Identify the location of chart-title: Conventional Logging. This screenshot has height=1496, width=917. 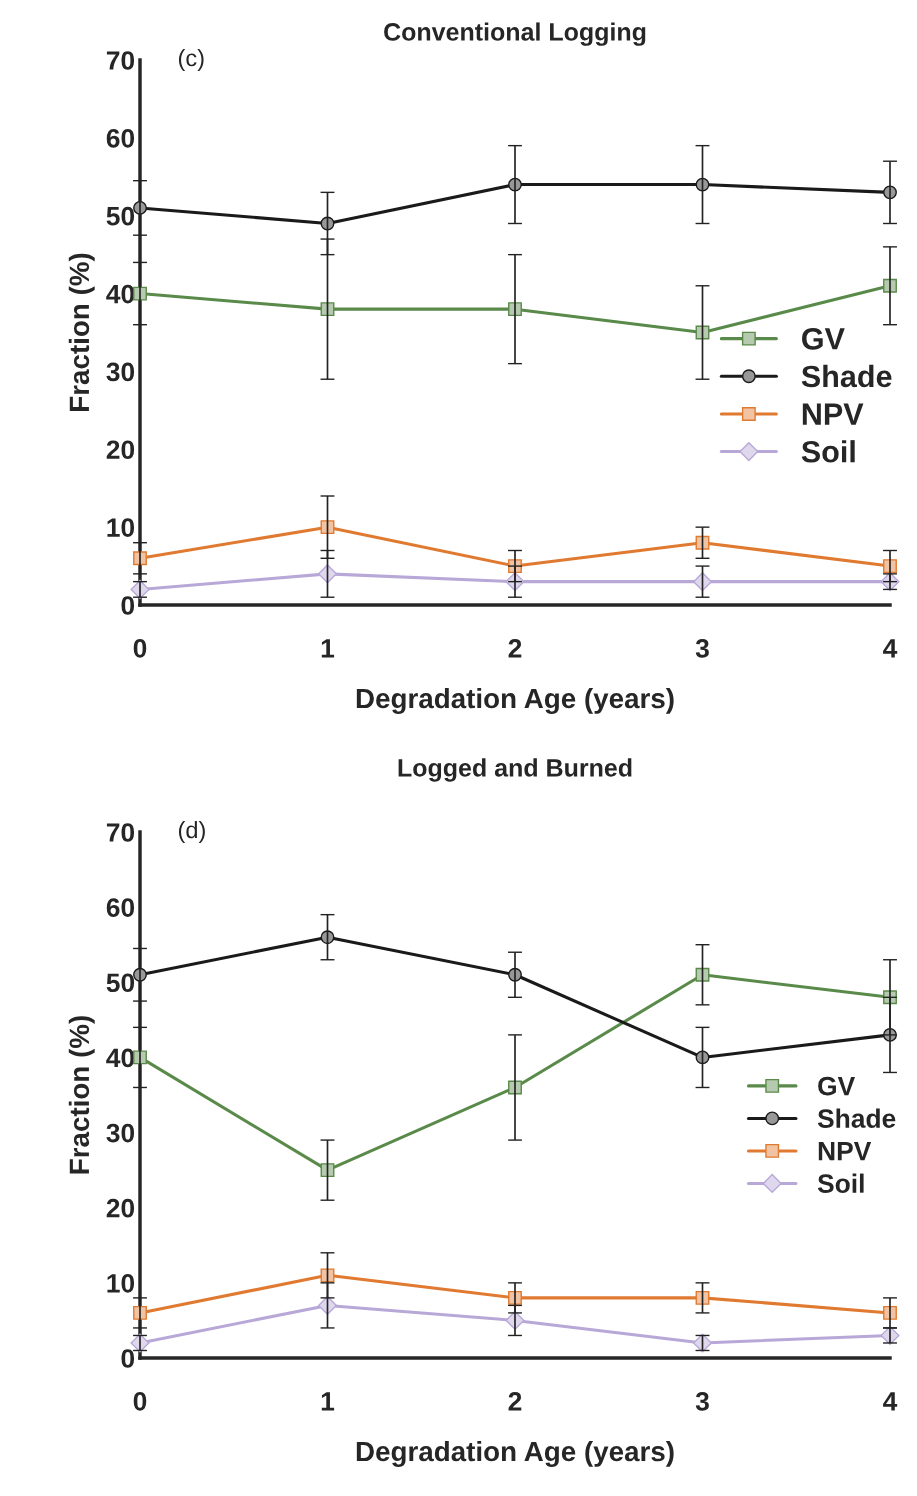
(515, 34).